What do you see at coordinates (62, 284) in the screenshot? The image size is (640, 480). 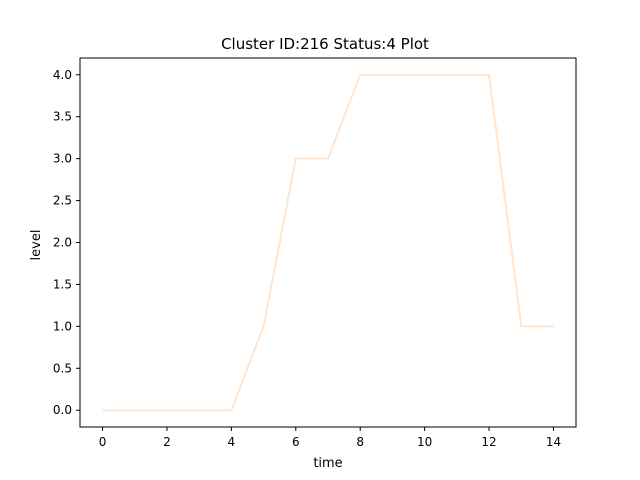 I see `y-tick-label: 1.5` at bounding box center [62, 284].